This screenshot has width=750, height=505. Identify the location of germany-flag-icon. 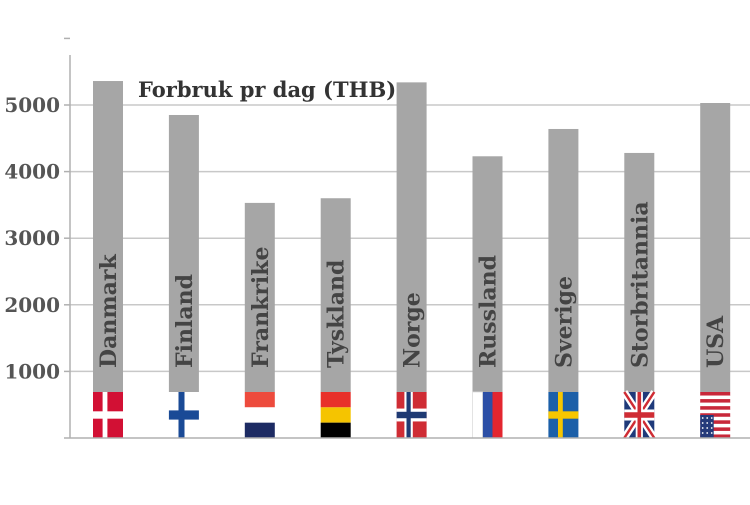
(335, 415).